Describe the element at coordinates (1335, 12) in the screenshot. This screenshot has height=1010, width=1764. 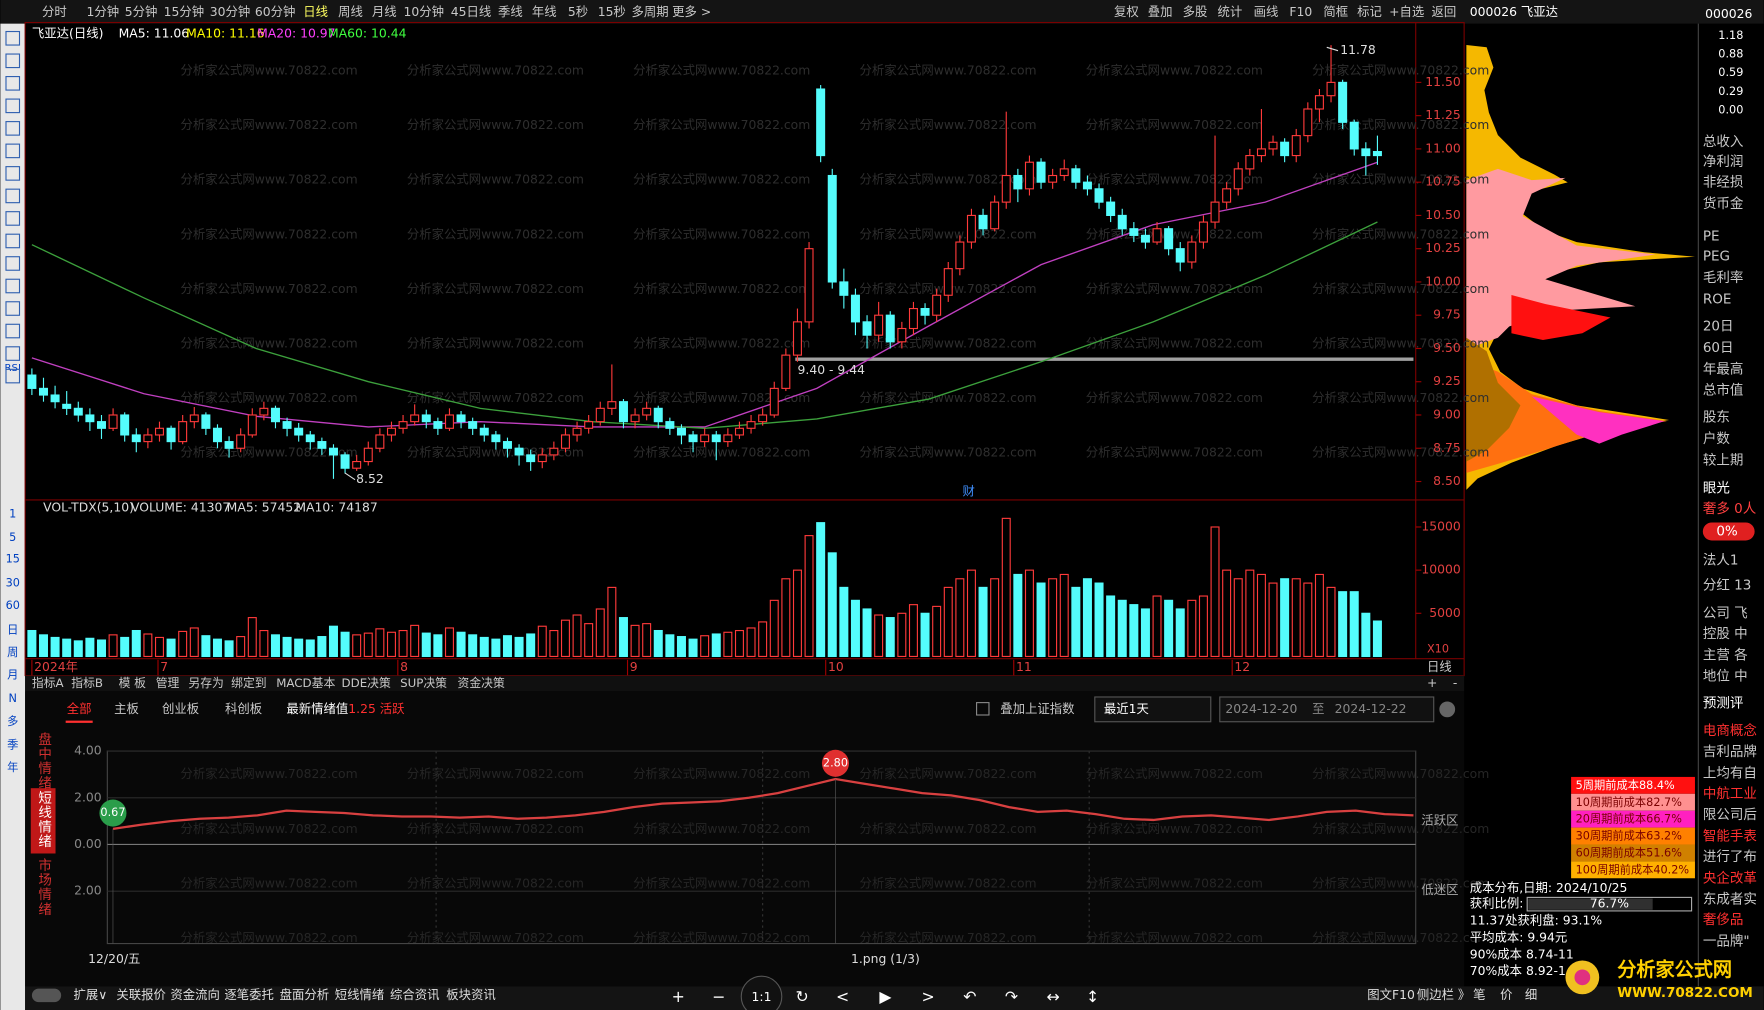
I see `tool-button: 简框` at that location.